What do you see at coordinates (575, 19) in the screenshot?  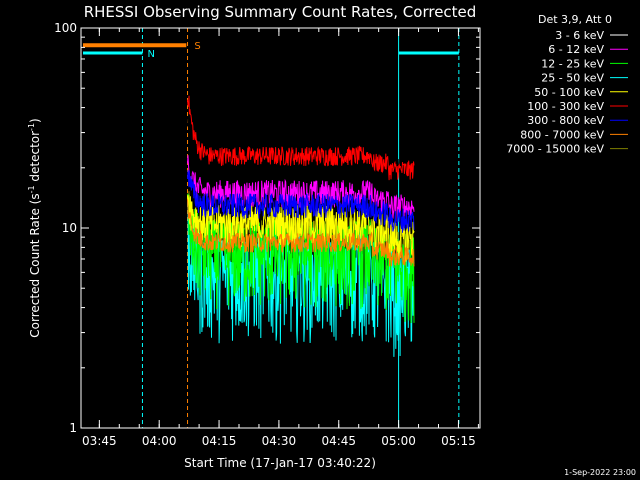 I see `legend-header: Det 3,9, Att 0` at bounding box center [575, 19].